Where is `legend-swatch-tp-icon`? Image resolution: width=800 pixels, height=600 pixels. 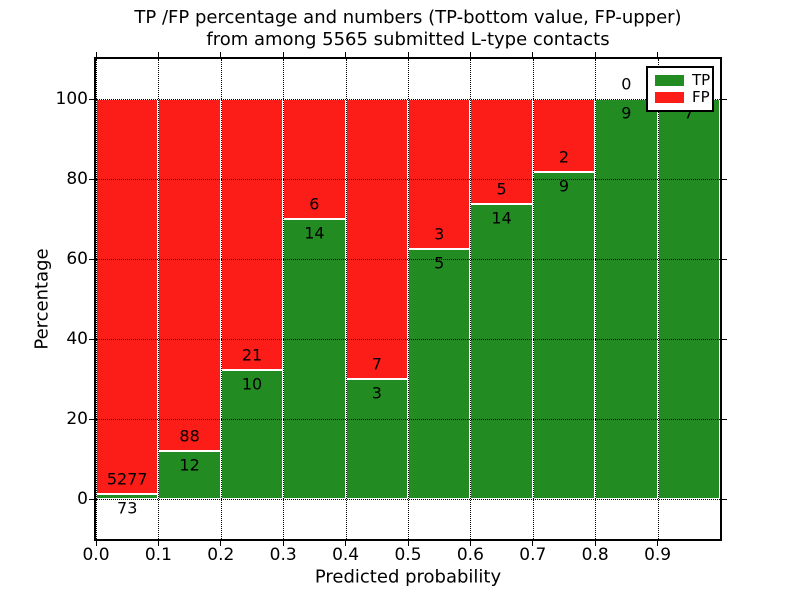
legend-swatch-tp-icon is located at coordinates (669, 80).